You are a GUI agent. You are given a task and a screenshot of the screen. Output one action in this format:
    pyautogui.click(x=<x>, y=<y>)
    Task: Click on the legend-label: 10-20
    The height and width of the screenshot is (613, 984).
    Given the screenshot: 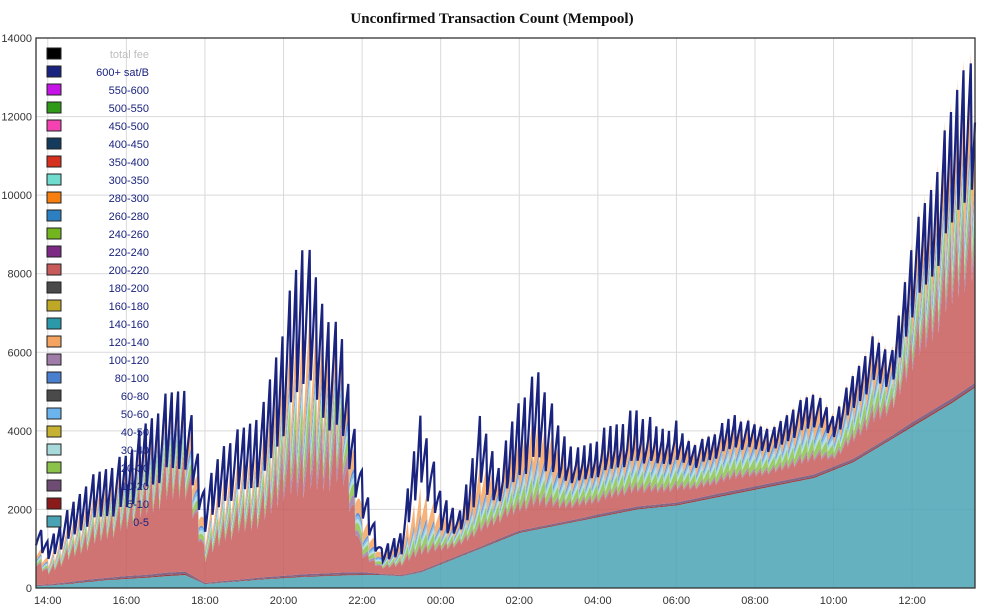 What is the action you would take?
    pyautogui.click(x=135, y=487)
    